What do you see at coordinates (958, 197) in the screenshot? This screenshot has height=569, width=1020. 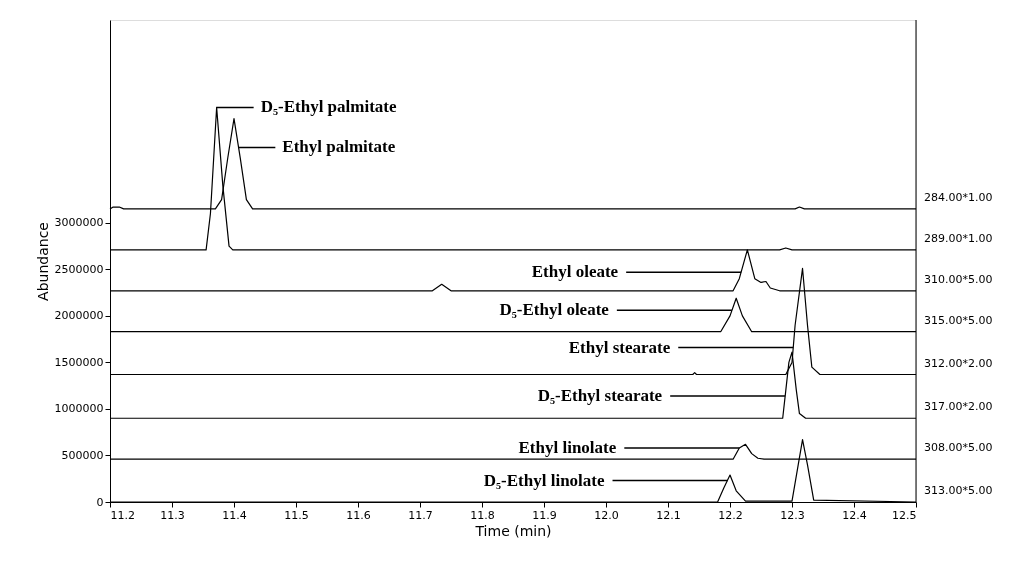 I see `series-label: 284.00*1.00` at bounding box center [958, 197].